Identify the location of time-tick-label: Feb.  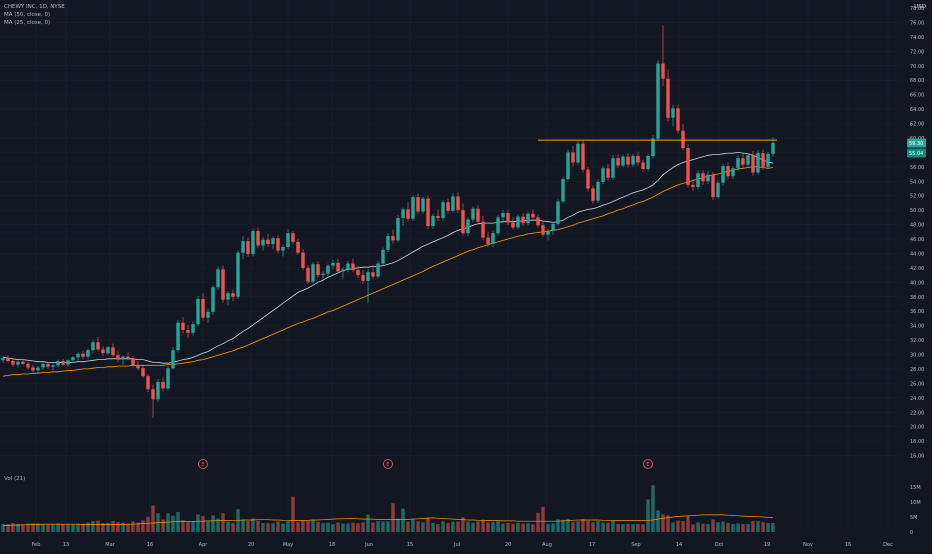
(36, 545).